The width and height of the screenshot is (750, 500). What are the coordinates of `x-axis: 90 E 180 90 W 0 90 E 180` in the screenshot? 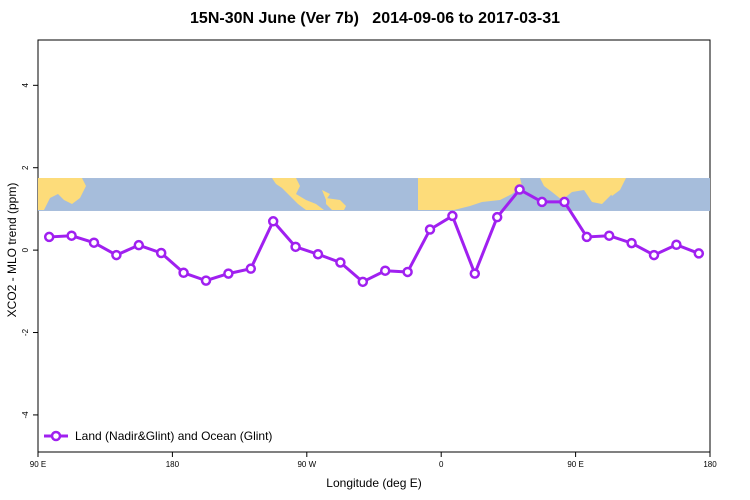 It's located at (373, 460).